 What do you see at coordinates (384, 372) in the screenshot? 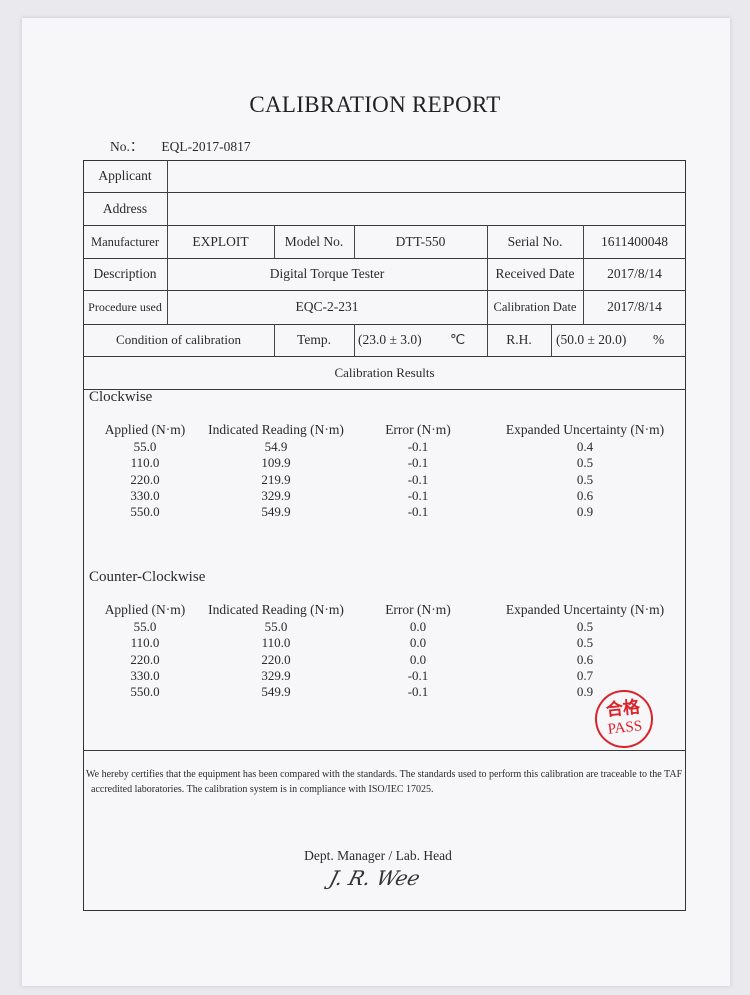
I see `results-heading: Calibration Results` at bounding box center [384, 372].